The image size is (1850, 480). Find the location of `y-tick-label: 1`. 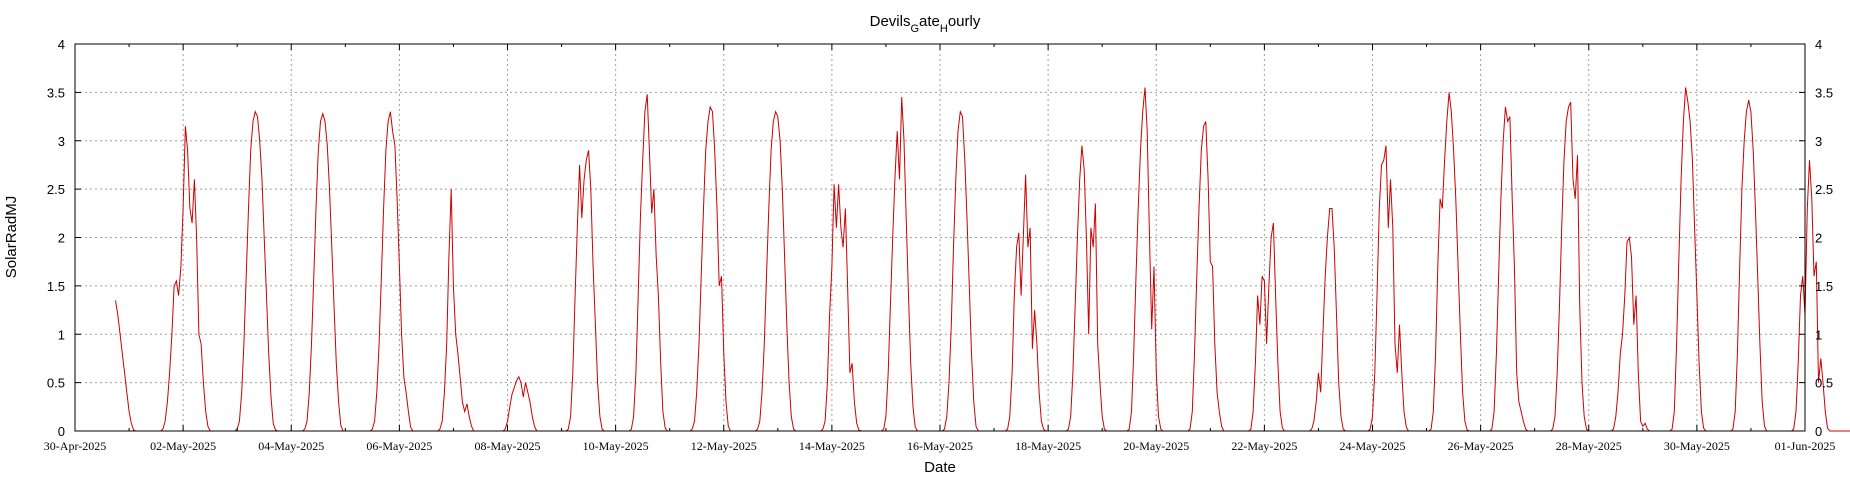

y-tick-label: 1 is located at coordinates (61, 334).